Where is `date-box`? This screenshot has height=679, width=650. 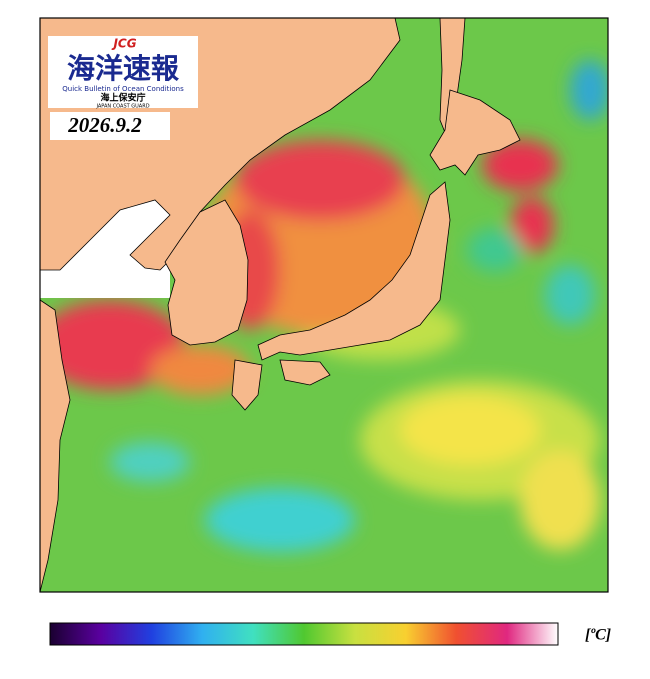
date-box is located at coordinates (110, 126).